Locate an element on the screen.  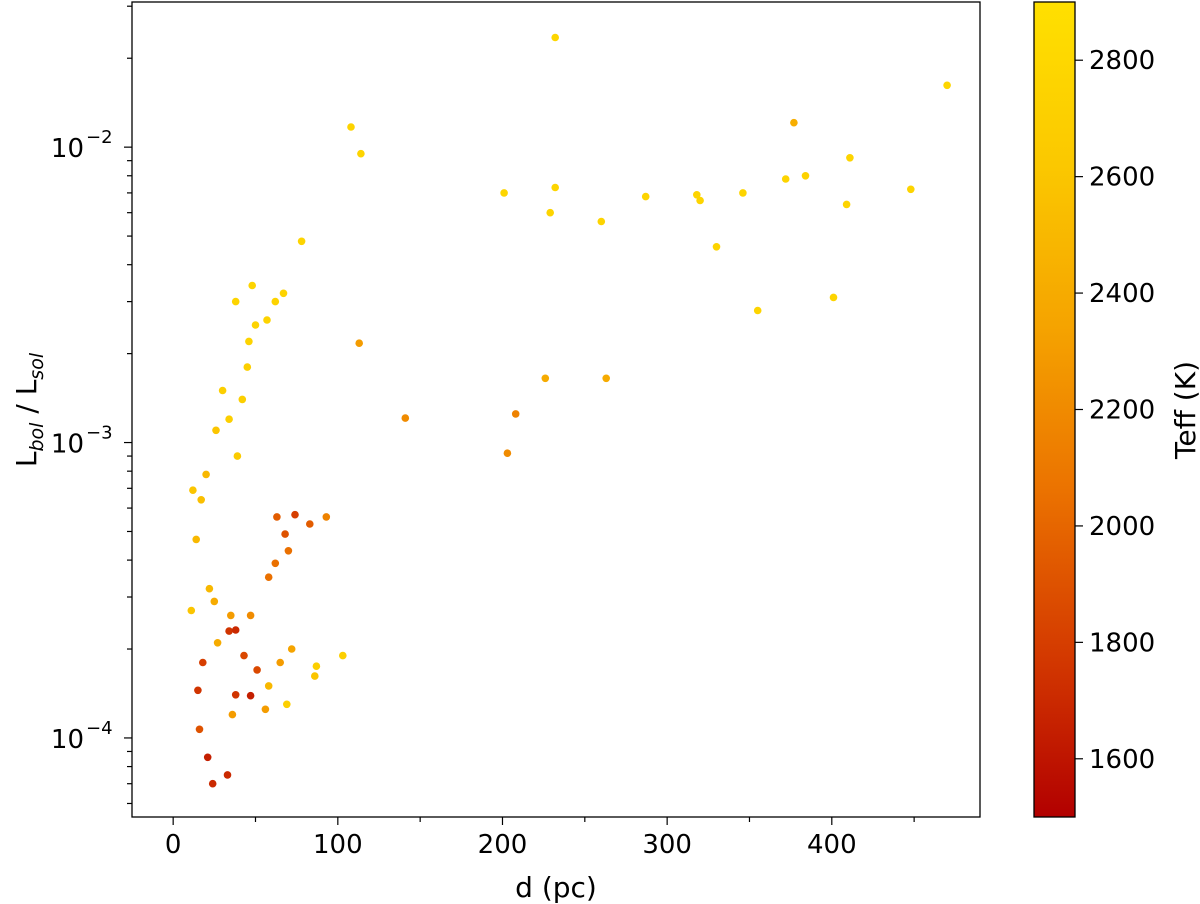
colorbar-label: Teff (K) is located at coordinates (1184, 410).